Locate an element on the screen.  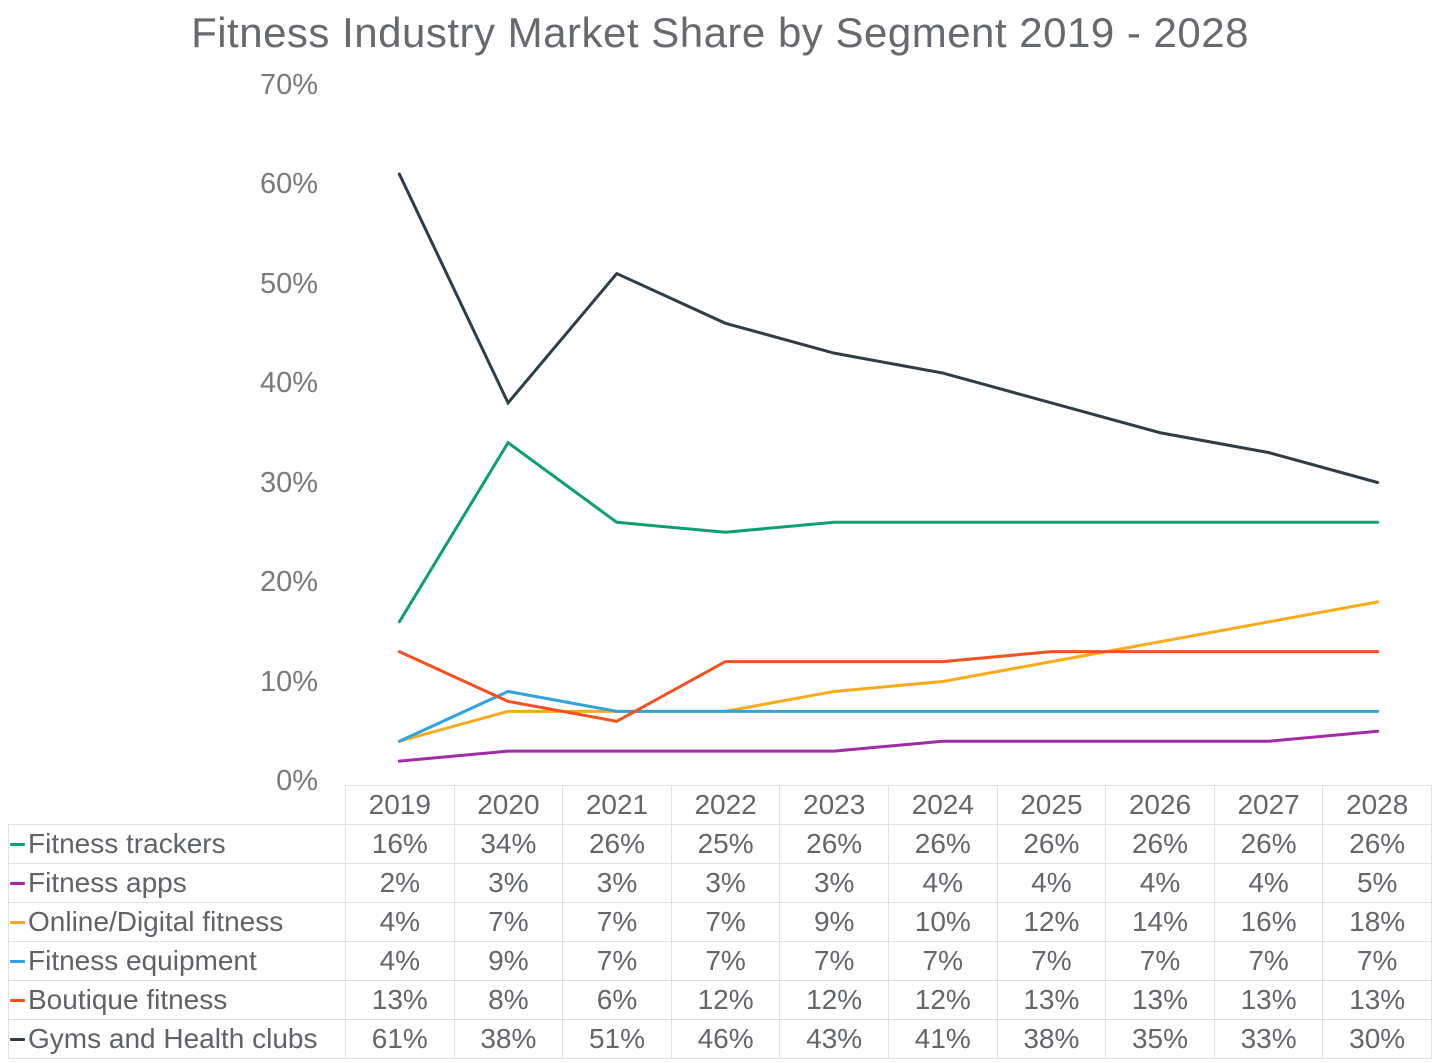
year-header-2027: 2027 is located at coordinates (1268, 804).